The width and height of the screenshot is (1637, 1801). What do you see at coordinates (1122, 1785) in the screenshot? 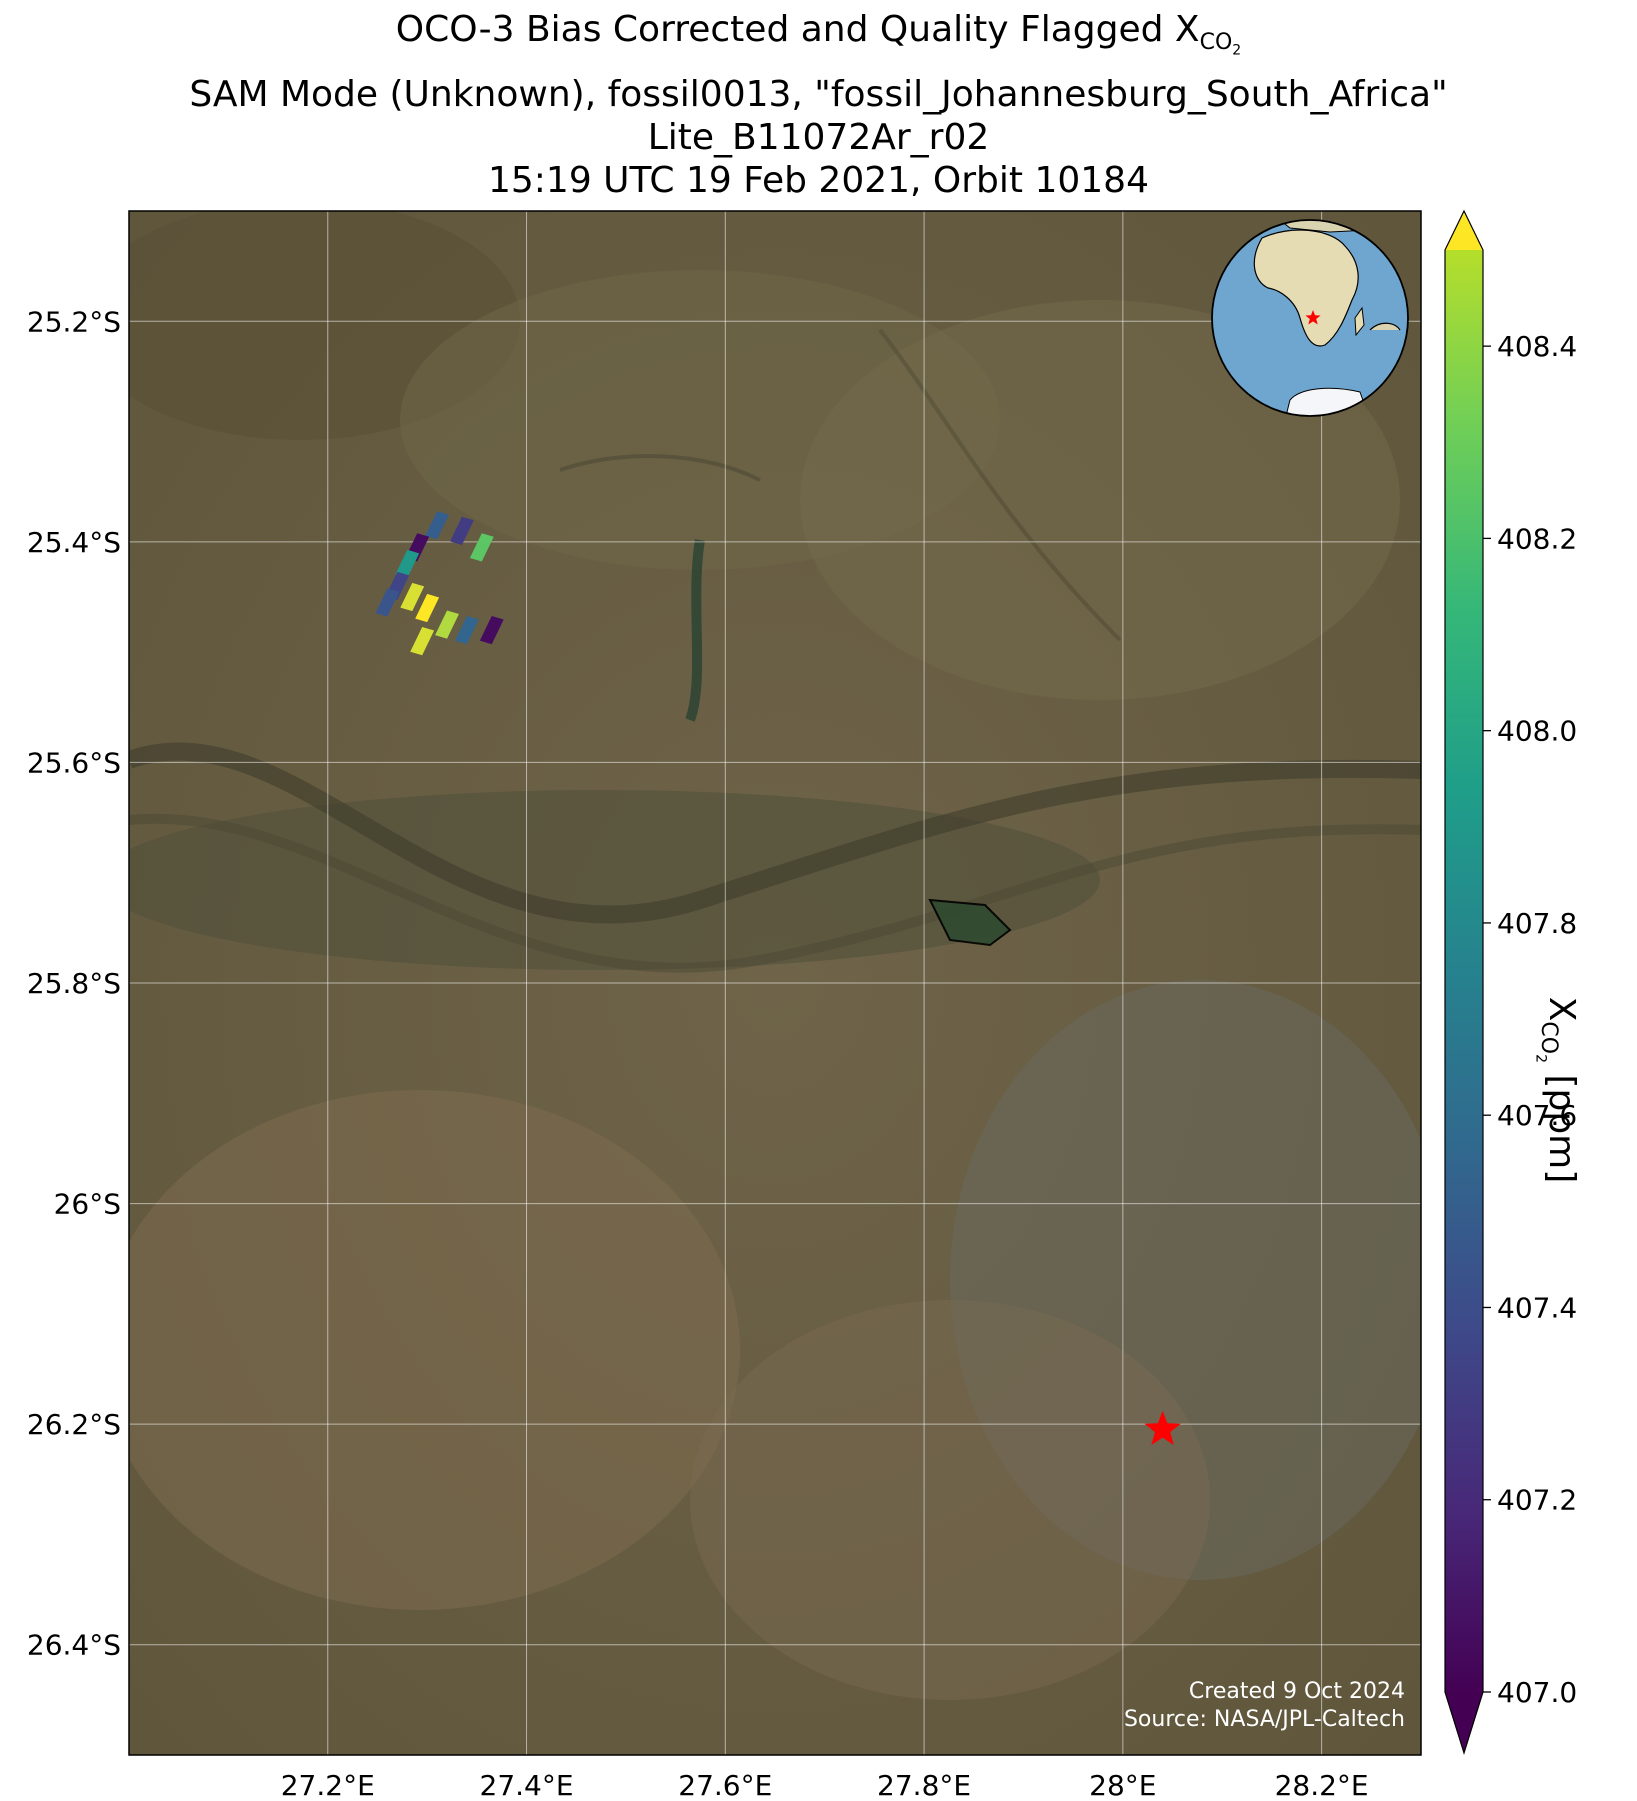
I see `lon-tick-label: 28°E` at bounding box center [1122, 1785].